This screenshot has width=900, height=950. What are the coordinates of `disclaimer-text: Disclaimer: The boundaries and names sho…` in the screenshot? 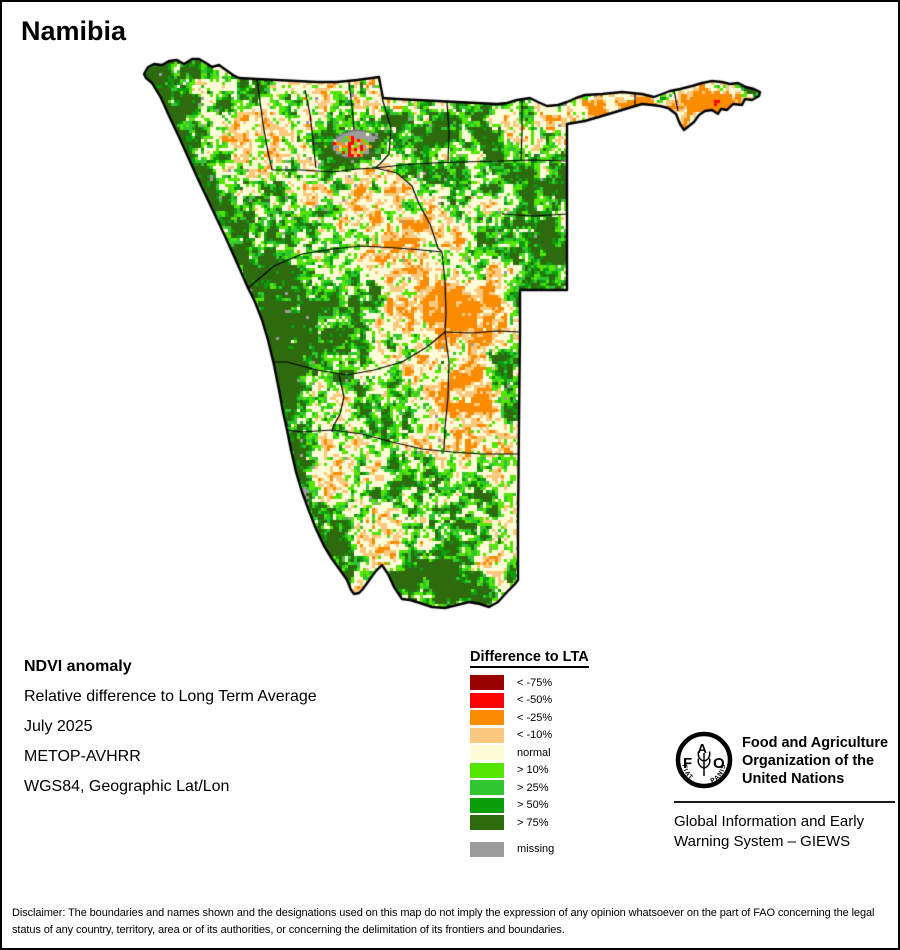 It's located at (443, 921).